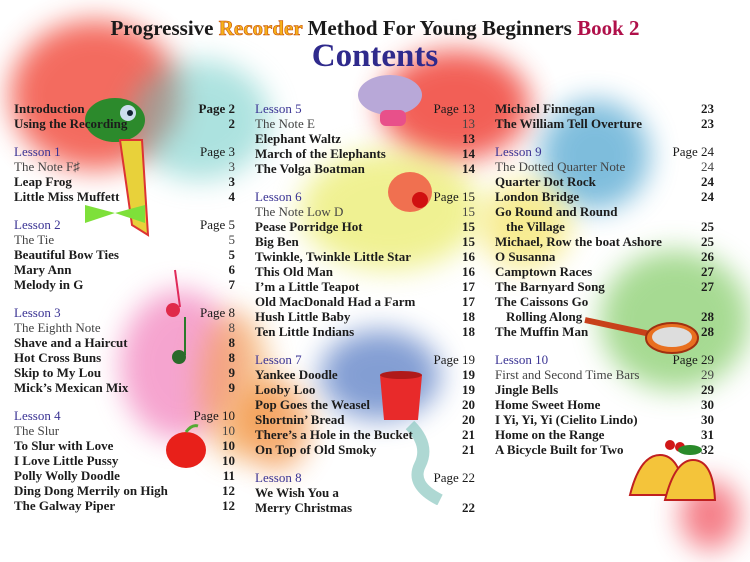  What do you see at coordinates (365, 301) in the screenshot?
I see `contents-entry: Old MacDonald Had a Farm 17` at bounding box center [365, 301].